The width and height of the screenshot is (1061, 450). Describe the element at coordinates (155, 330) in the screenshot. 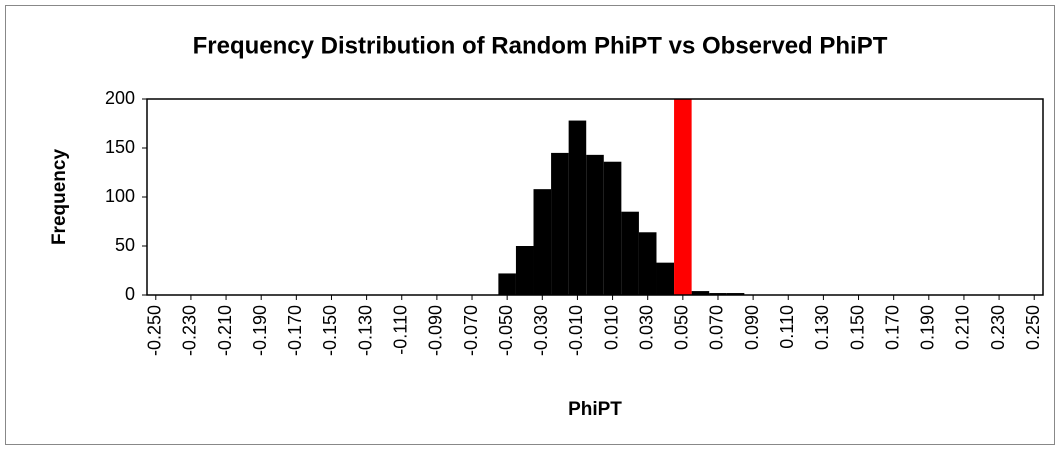

I see `x-tick-label: -0.250` at that location.